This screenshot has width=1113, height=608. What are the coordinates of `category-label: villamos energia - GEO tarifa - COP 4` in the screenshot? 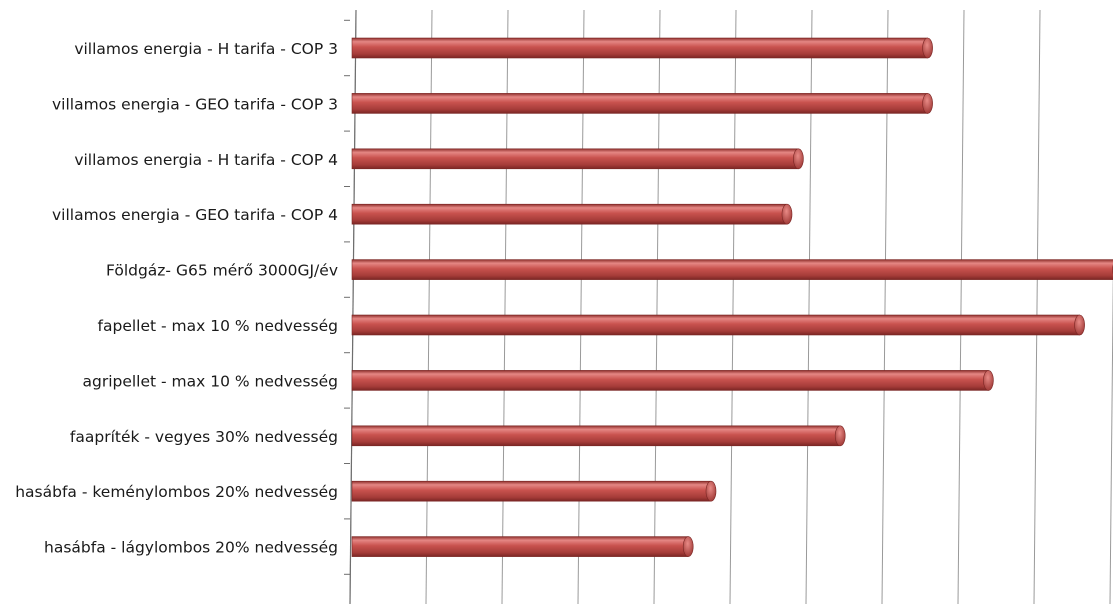 It's located at (195, 215).